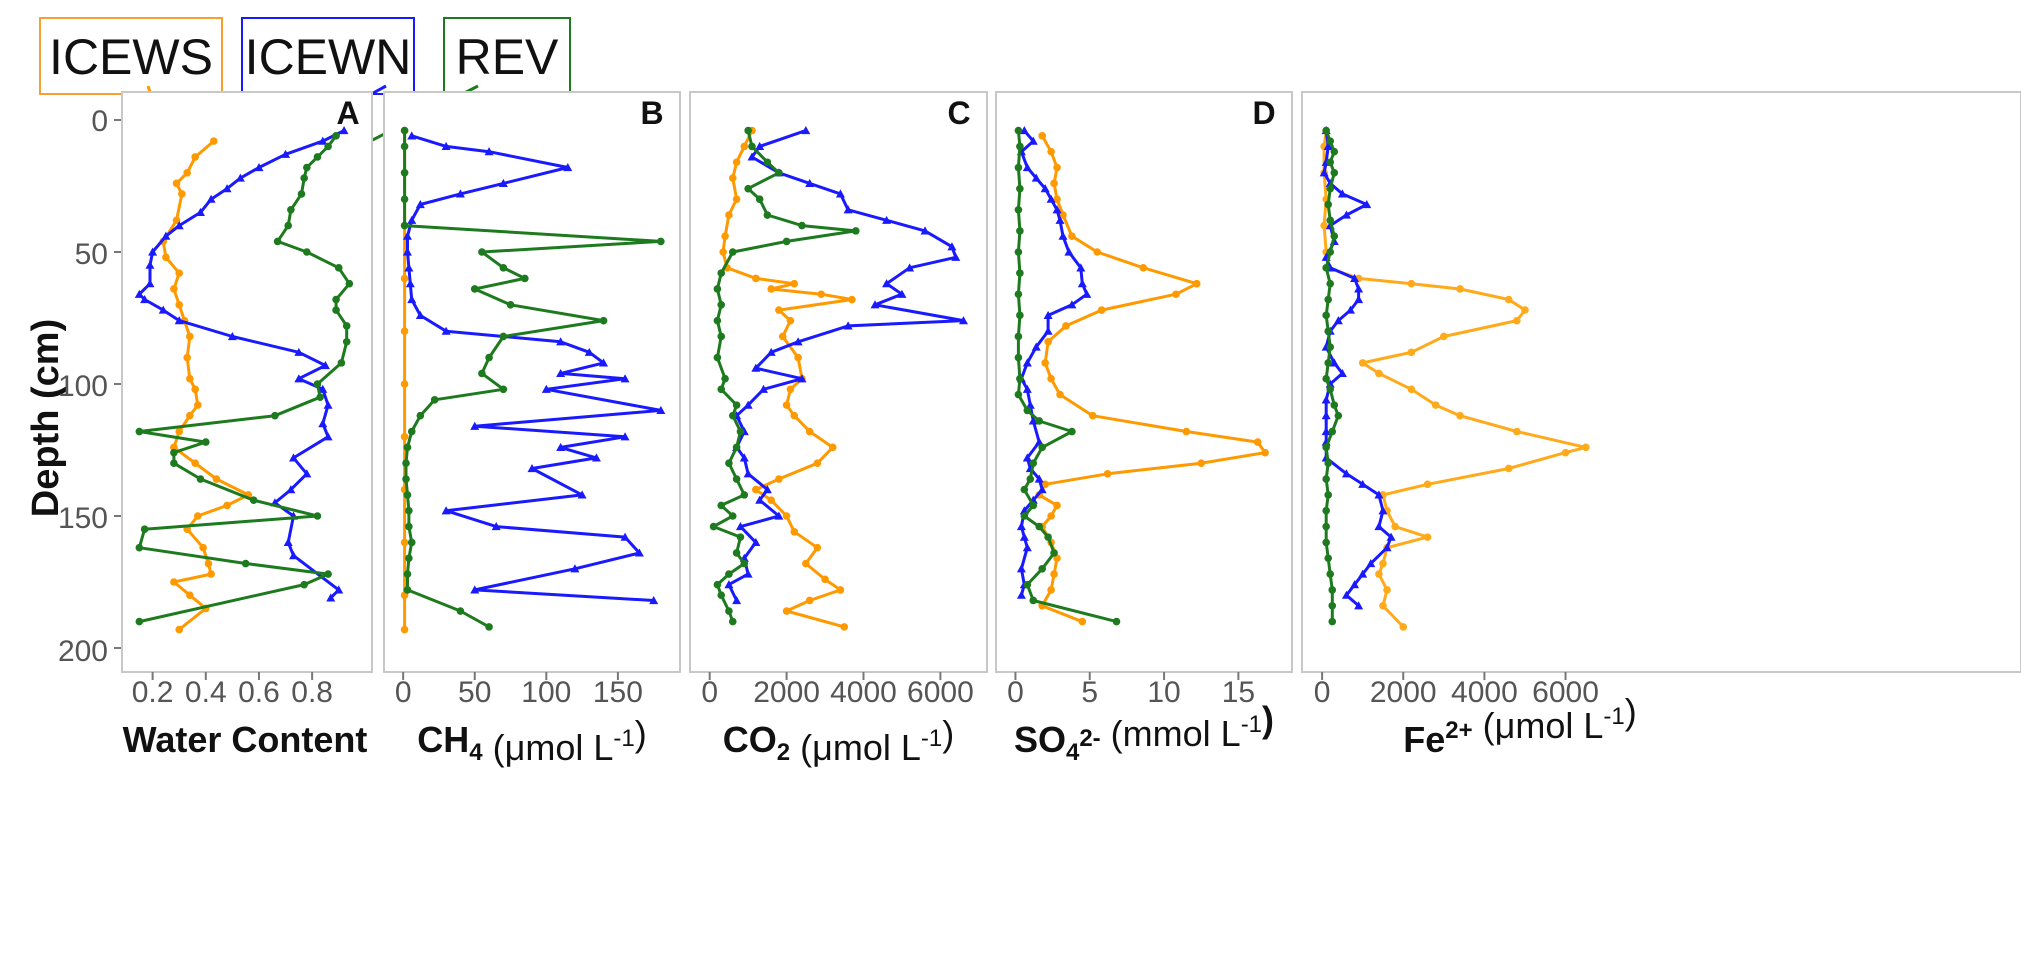 The width and height of the screenshot is (2021, 971). Describe the element at coordinates (474, 692) in the screenshot. I see `x-tick-label: 50` at that location.